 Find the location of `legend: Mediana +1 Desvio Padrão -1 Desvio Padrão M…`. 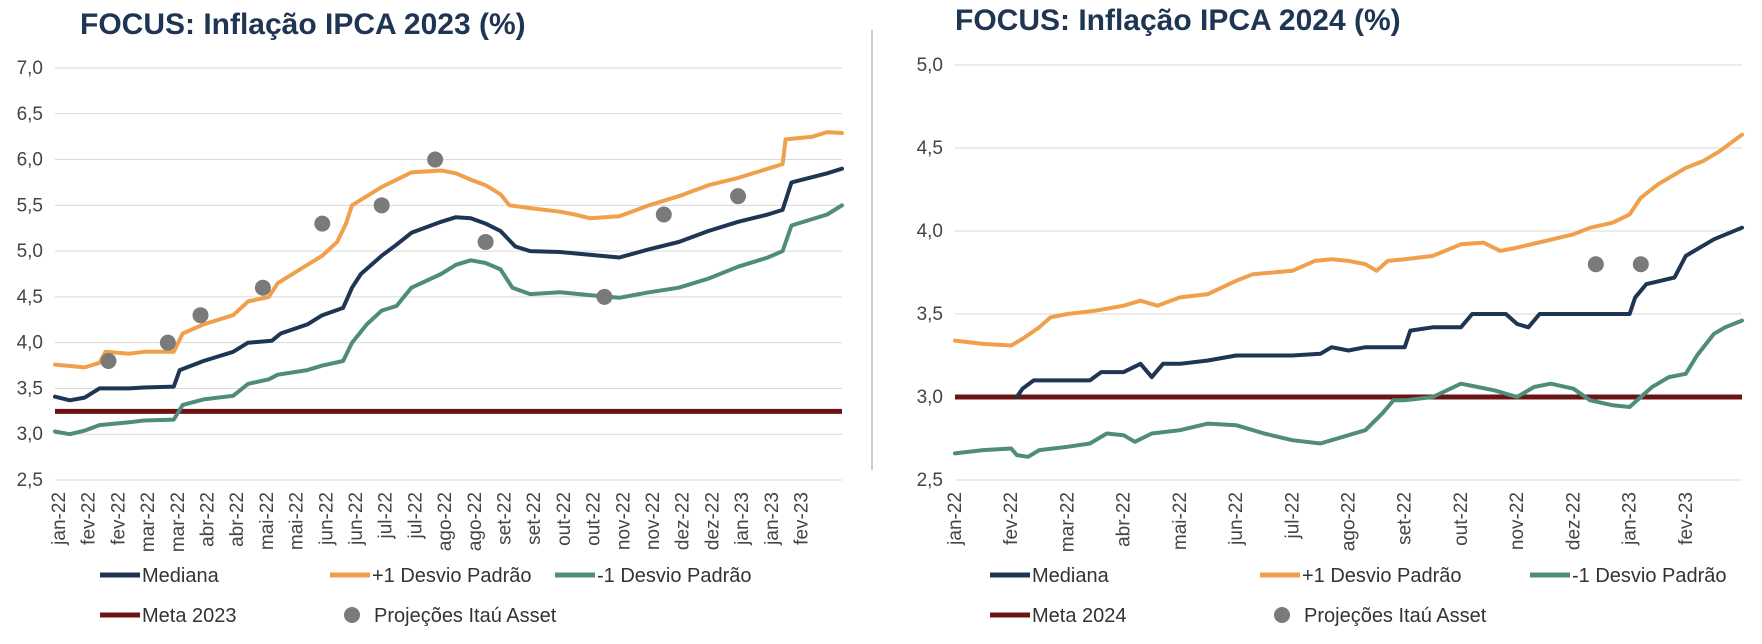

legend: Mediana +1 Desvio Padrão -1 Desvio Padrão M… is located at coordinates (426, 596).